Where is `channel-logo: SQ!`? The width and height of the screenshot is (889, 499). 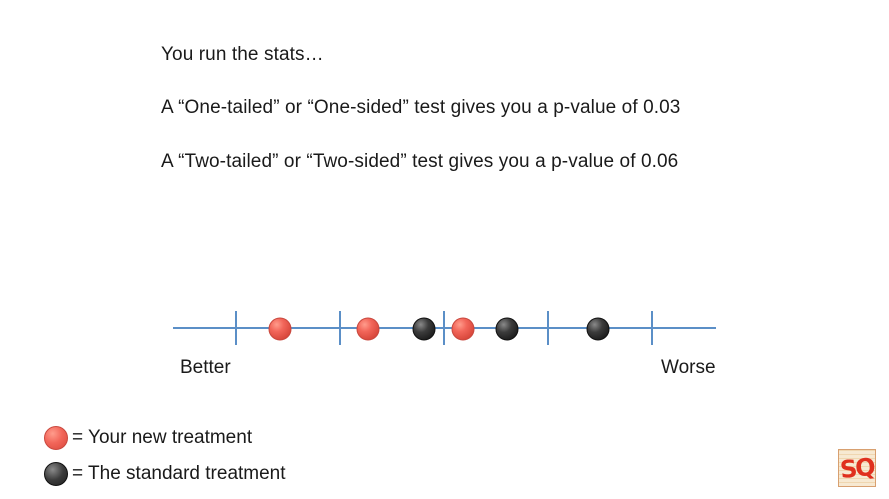
channel-logo: SQ! is located at coordinates (857, 468).